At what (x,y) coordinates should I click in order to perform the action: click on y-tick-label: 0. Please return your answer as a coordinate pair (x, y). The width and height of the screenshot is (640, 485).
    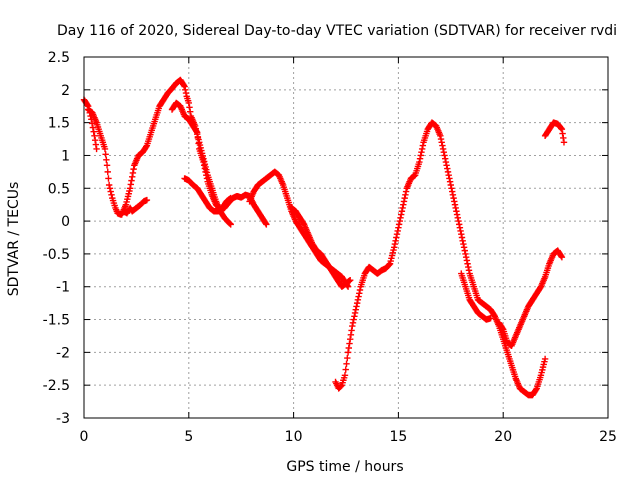
    Looking at the image, I should click on (65, 222).